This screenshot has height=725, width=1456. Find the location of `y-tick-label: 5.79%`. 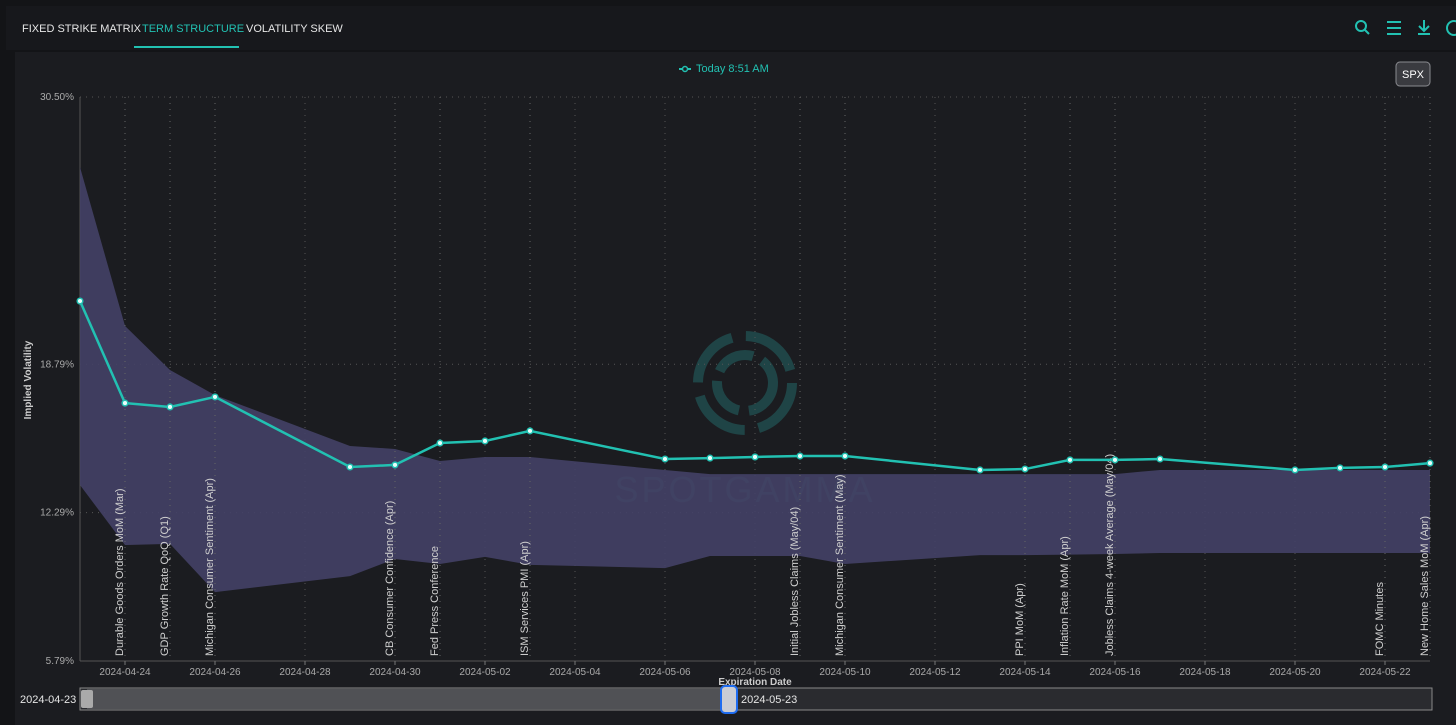

y-tick-label: 5.79% is located at coordinates (60, 661).